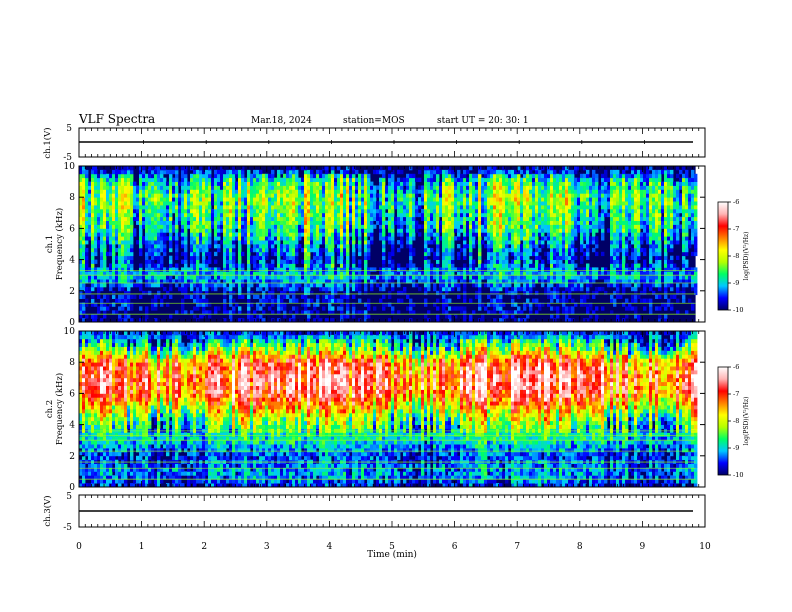 Image resolution: width=792 pixels, height=612 pixels. Describe the element at coordinates (72, 488) in the screenshot. I see `ch2-ytick-0: 0` at that location.